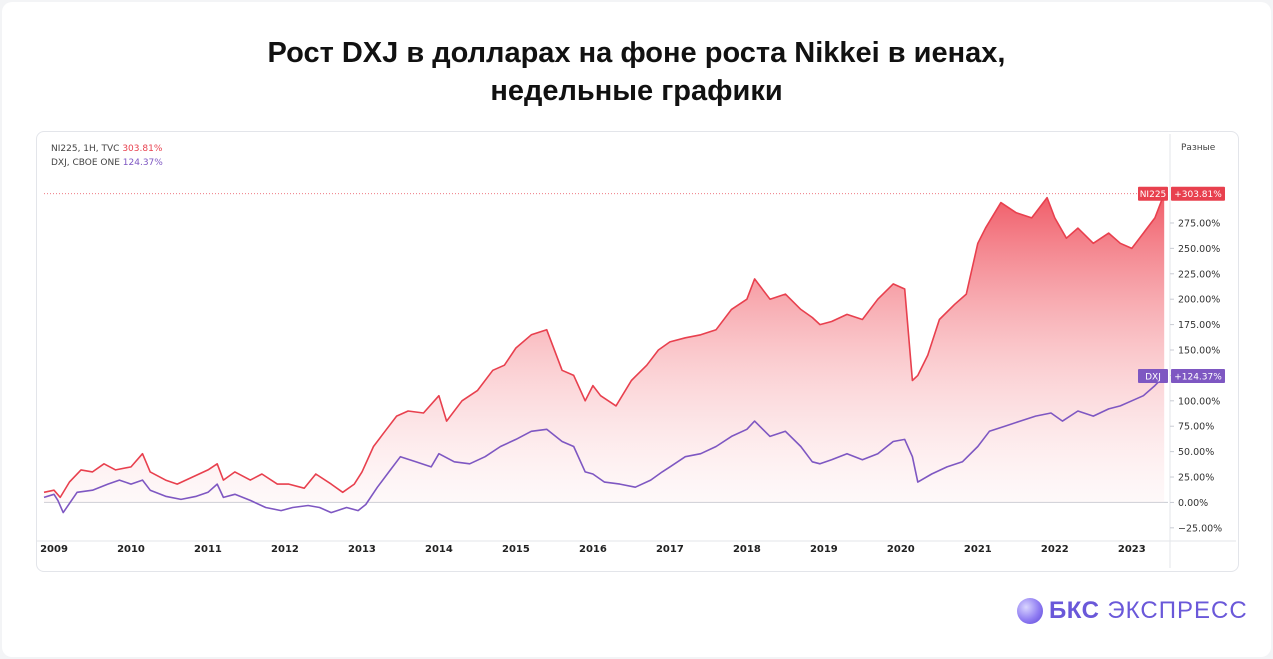  Describe the element at coordinates (1132, 549) in the screenshot. I see `x-tick-label: 2023` at that location.